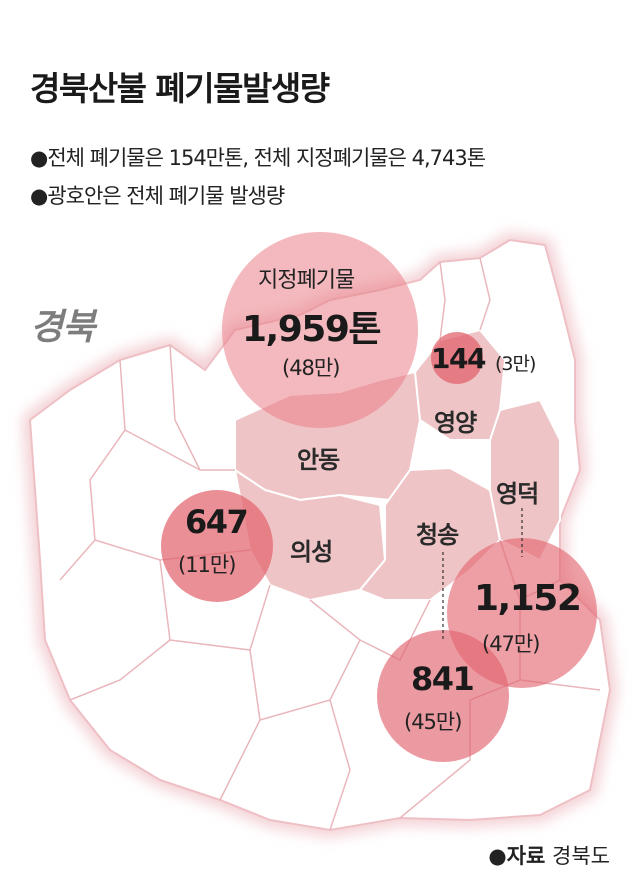  I want to click on source-value: 경북도, so click(581, 856).